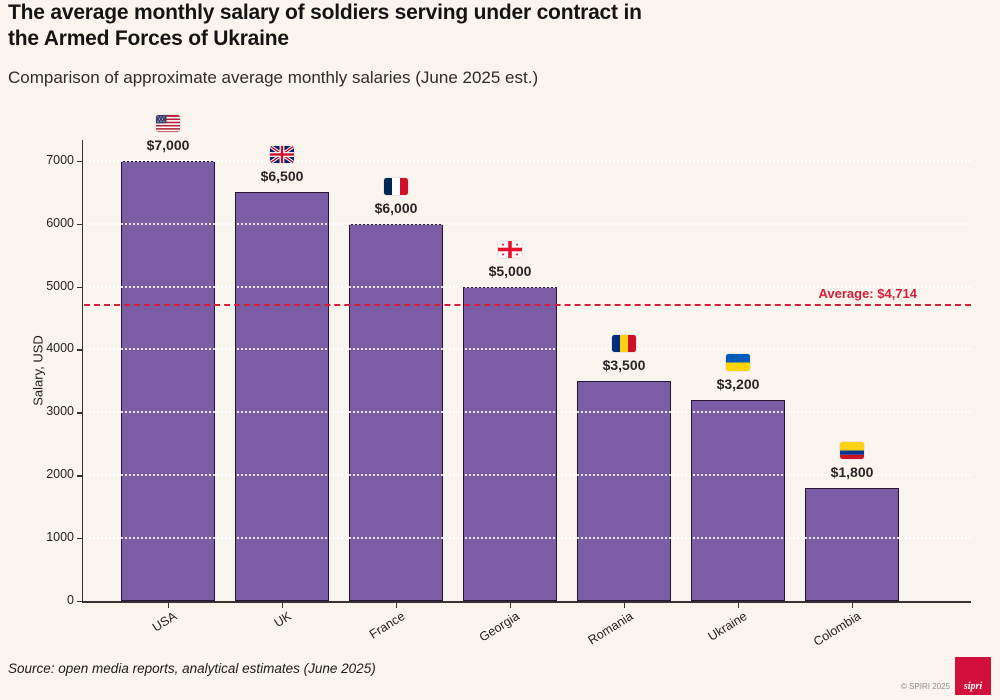 Image resolution: width=1000 pixels, height=700 pixels. Describe the element at coordinates (60, 474) in the screenshot. I see `y-tick-label-2000: 2000` at that location.